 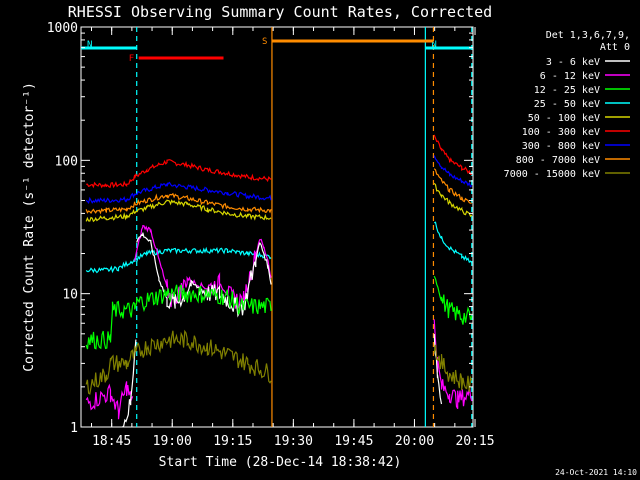 What do you see at coordinates (588, 35) in the screenshot?
I see `legend-header-0: Det 1,3,6,7,9,` at bounding box center [588, 35].